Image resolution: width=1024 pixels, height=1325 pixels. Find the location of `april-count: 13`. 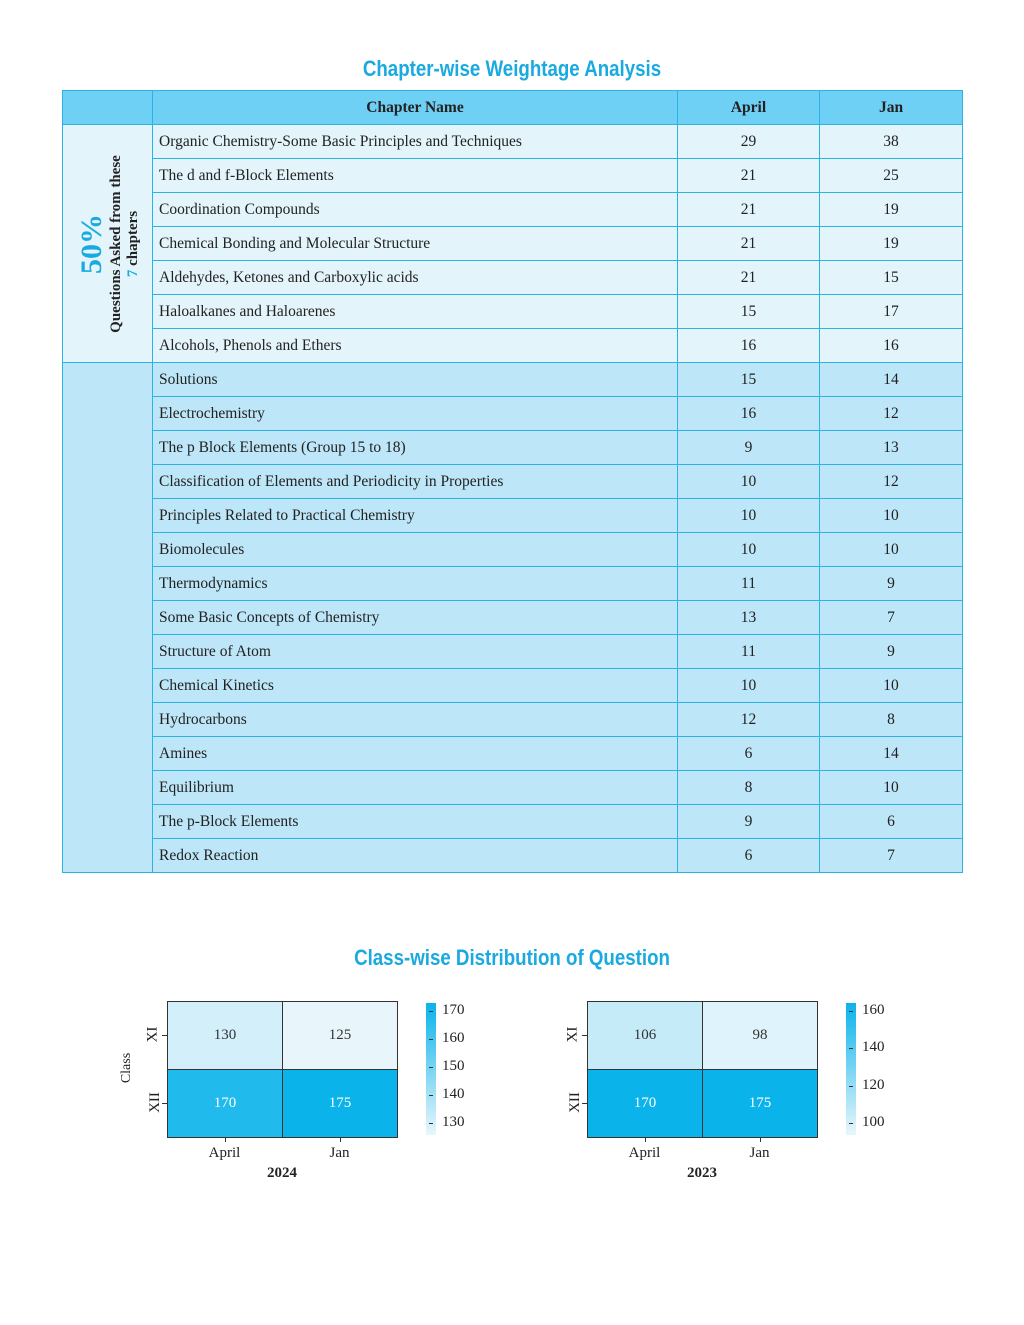

april-count: 13 is located at coordinates (748, 617).